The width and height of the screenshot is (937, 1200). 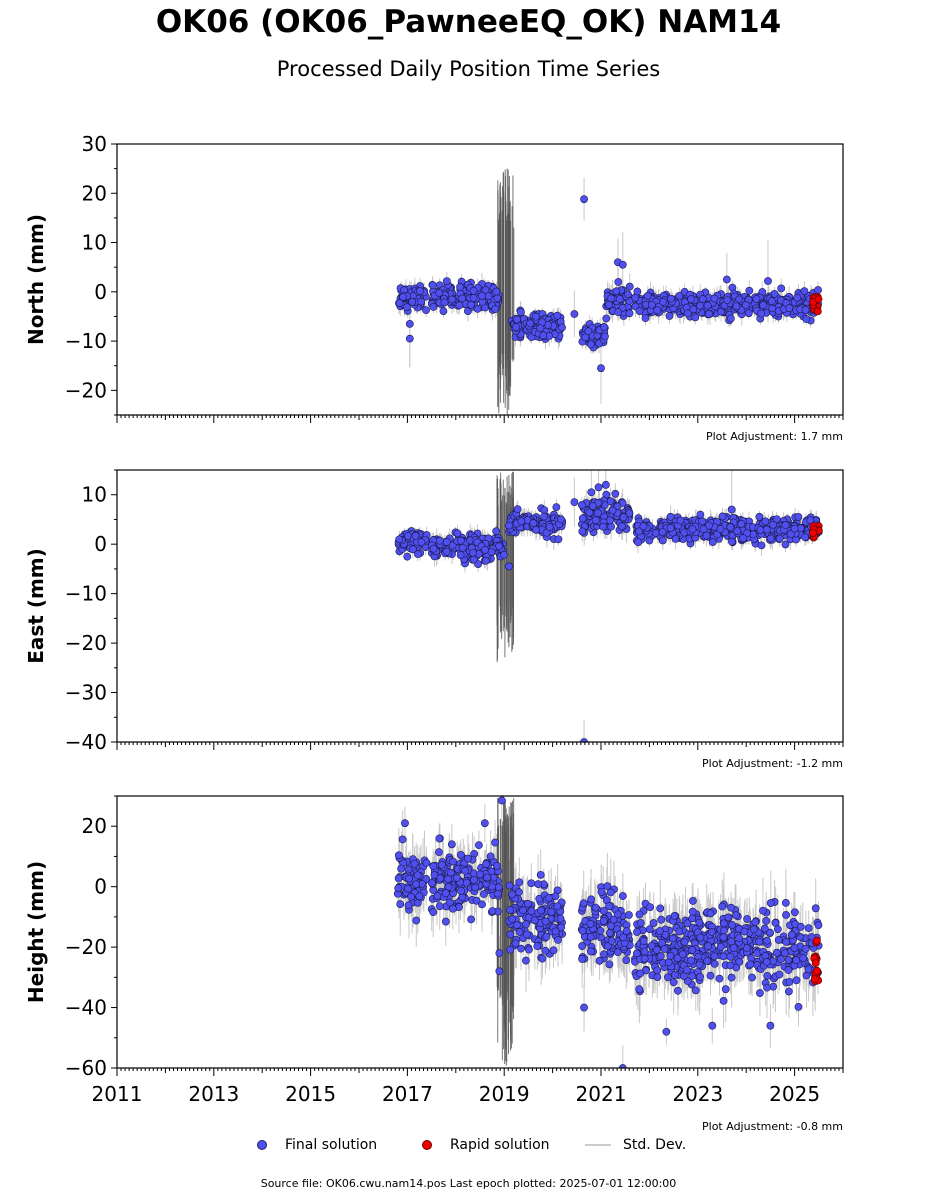 I want to click on y-tick-label: −20, so click(x=86, y=390).